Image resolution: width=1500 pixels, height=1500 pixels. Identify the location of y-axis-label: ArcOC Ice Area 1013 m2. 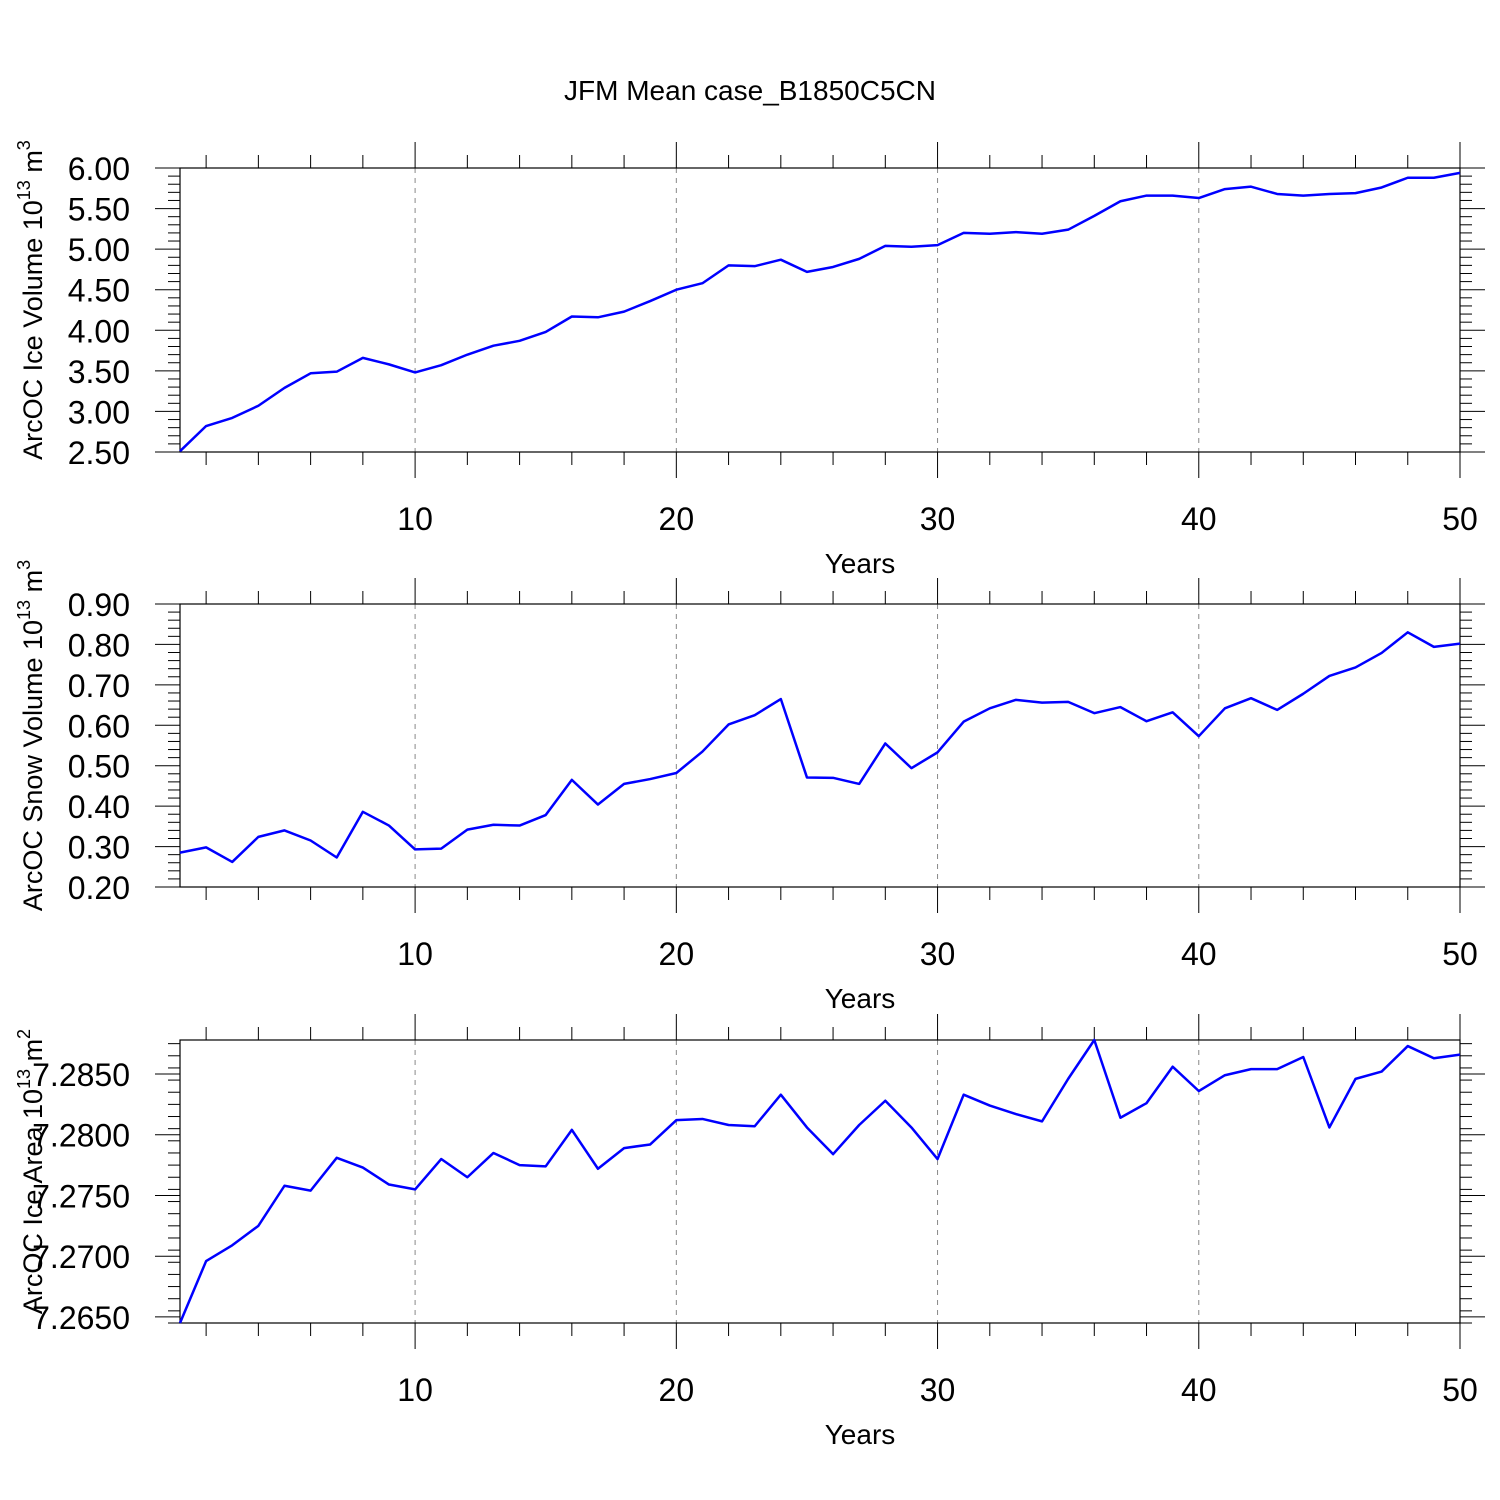
(31, 1171).